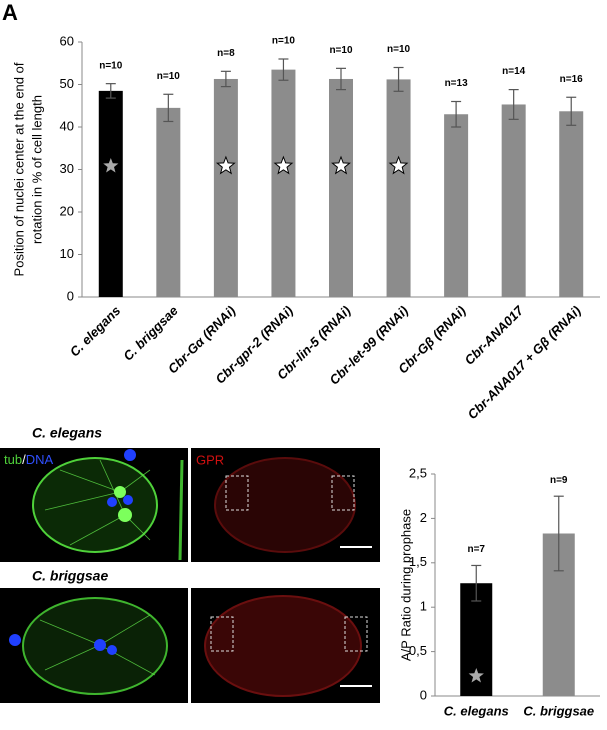  What do you see at coordinates (18, 169) in the screenshot?
I see `y-axis-label: Position of nuclei center at the end of` at bounding box center [18, 169].